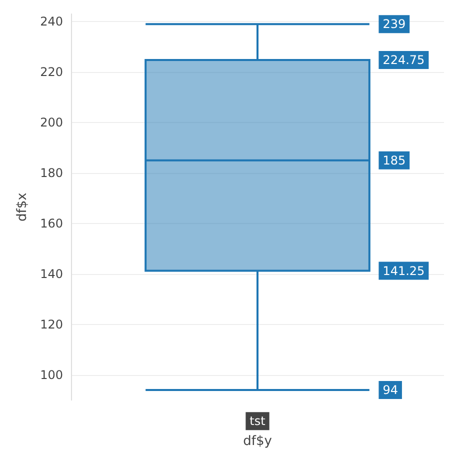 This screenshot has height=461, width=474. What do you see at coordinates (51, 123) in the screenshot?
I see `y-tick-label: 200` at bounding box center [51, 123].